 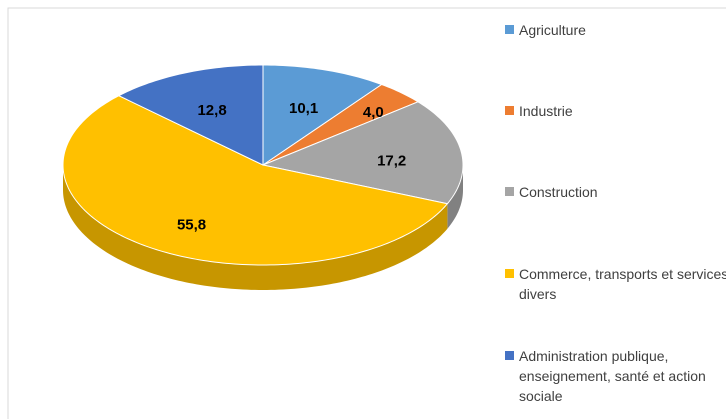 What do you see at coordinates (622, 284) in the screenshot?
I see `legend-label: Commerce, transports et services divers` at bounding box center [622, 284].